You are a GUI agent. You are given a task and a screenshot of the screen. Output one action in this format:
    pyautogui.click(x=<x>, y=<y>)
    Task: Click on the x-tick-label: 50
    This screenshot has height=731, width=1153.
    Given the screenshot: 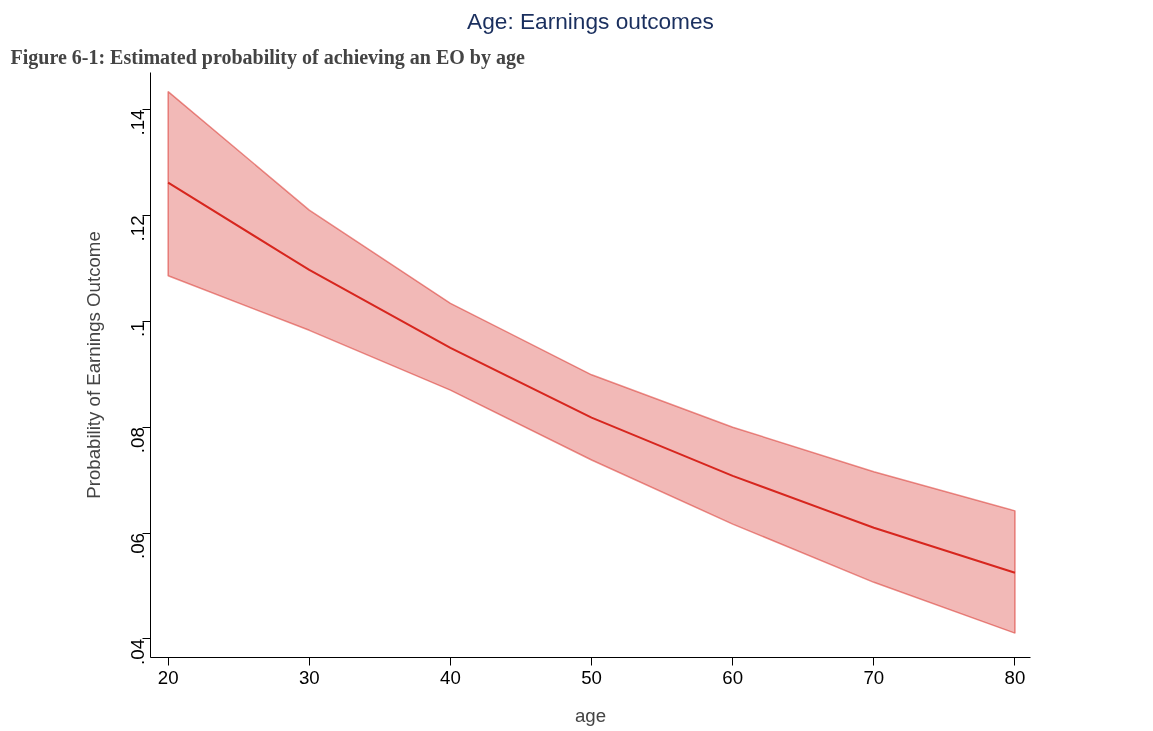 What is the action you would take?
    pyautogui.click(x=591, y=677)
    